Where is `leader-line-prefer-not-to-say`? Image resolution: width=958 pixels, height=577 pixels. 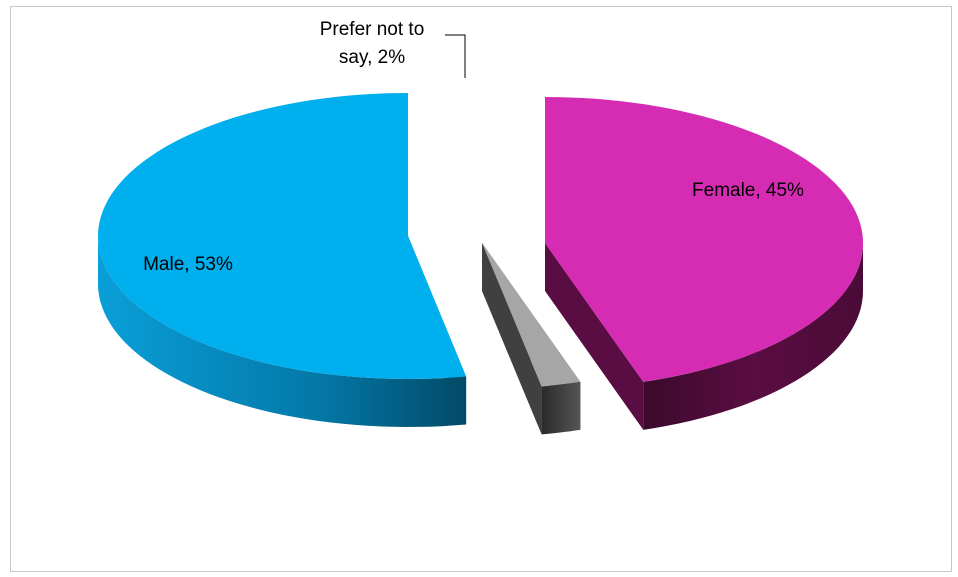
leader-line-prefer-not-to-say is located at coordinates (455, 56).